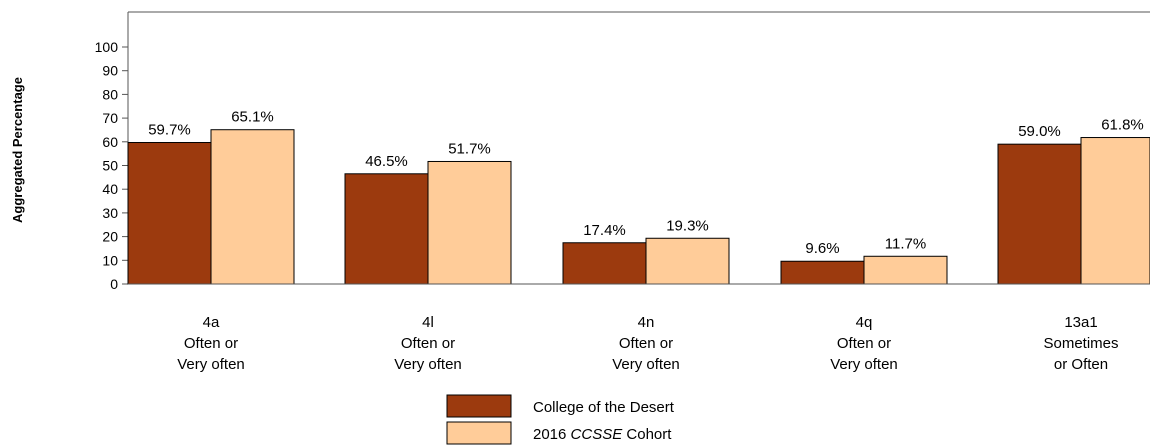 The image size is (1150, 447). Describe the element at coordinates (1081, 364) in the screenshot. I see `x-tick-label: or Often` at that location.